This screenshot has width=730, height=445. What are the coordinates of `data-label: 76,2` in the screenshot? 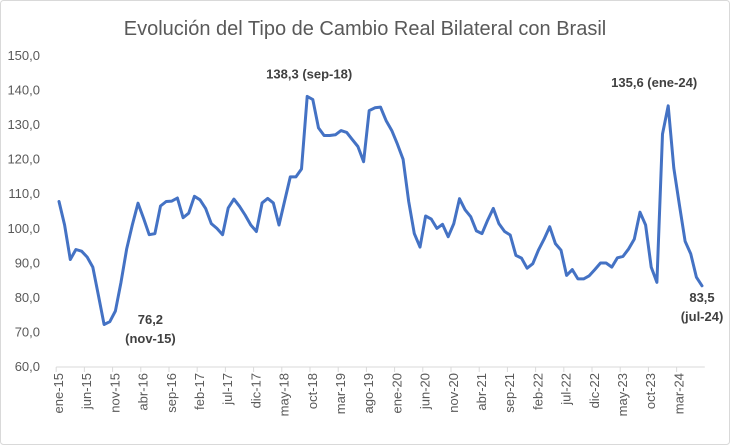 It's located at (150, 319).